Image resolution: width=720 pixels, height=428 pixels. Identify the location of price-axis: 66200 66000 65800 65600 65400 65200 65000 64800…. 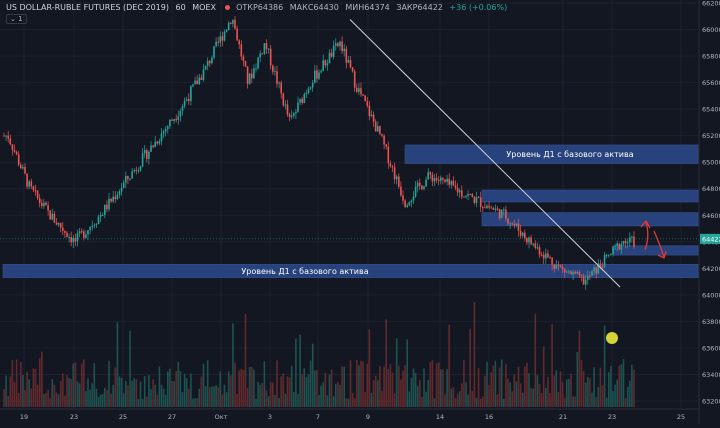
(709, 212).